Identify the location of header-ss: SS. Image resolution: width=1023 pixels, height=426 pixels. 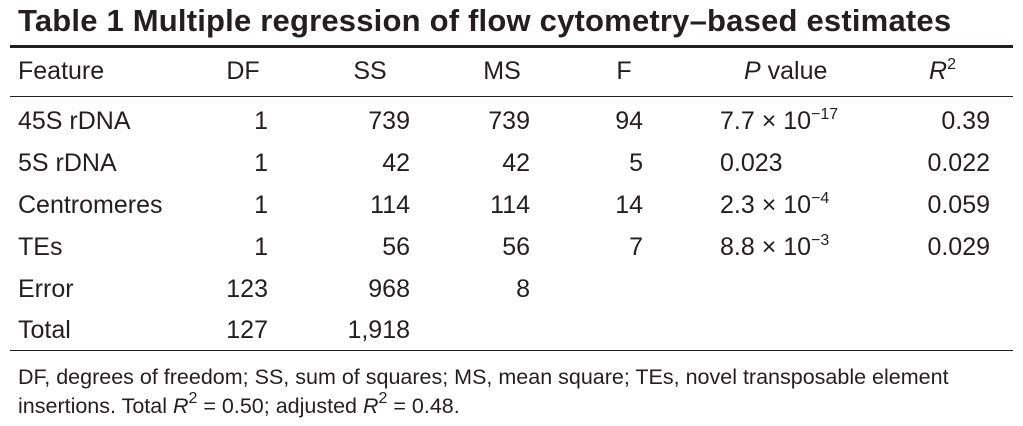
(370, 71).